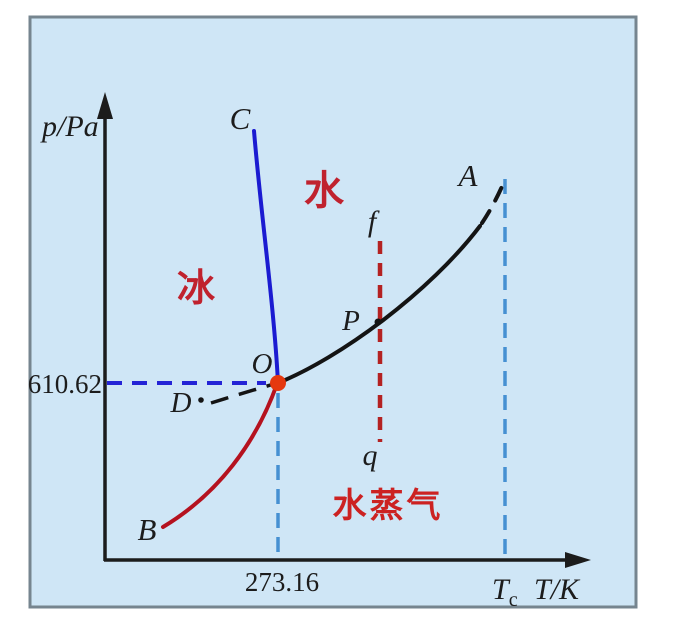  What do you see at coordinates (370, 455) in the screenshot?
I see `label-q: q` at bounding box center [370, 455].